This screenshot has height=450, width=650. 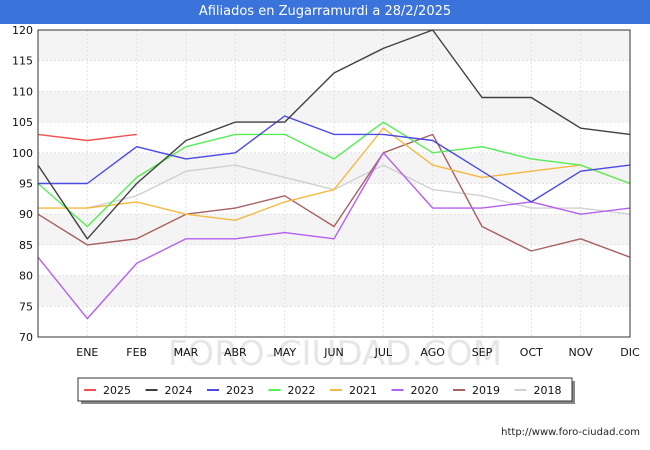 What do you see at coordinates (22, 61) in the screenshot?
I see `y-tick-label: 115` at bounding box center [22, 61].